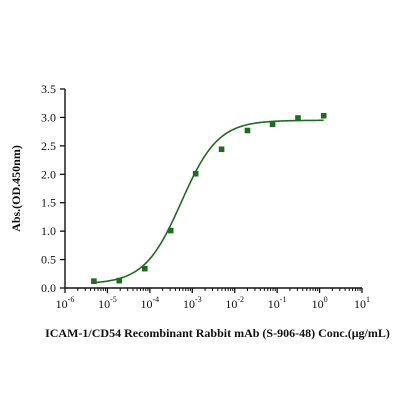  I want to click on y-tick-label: 0.5, so click(48, 260).